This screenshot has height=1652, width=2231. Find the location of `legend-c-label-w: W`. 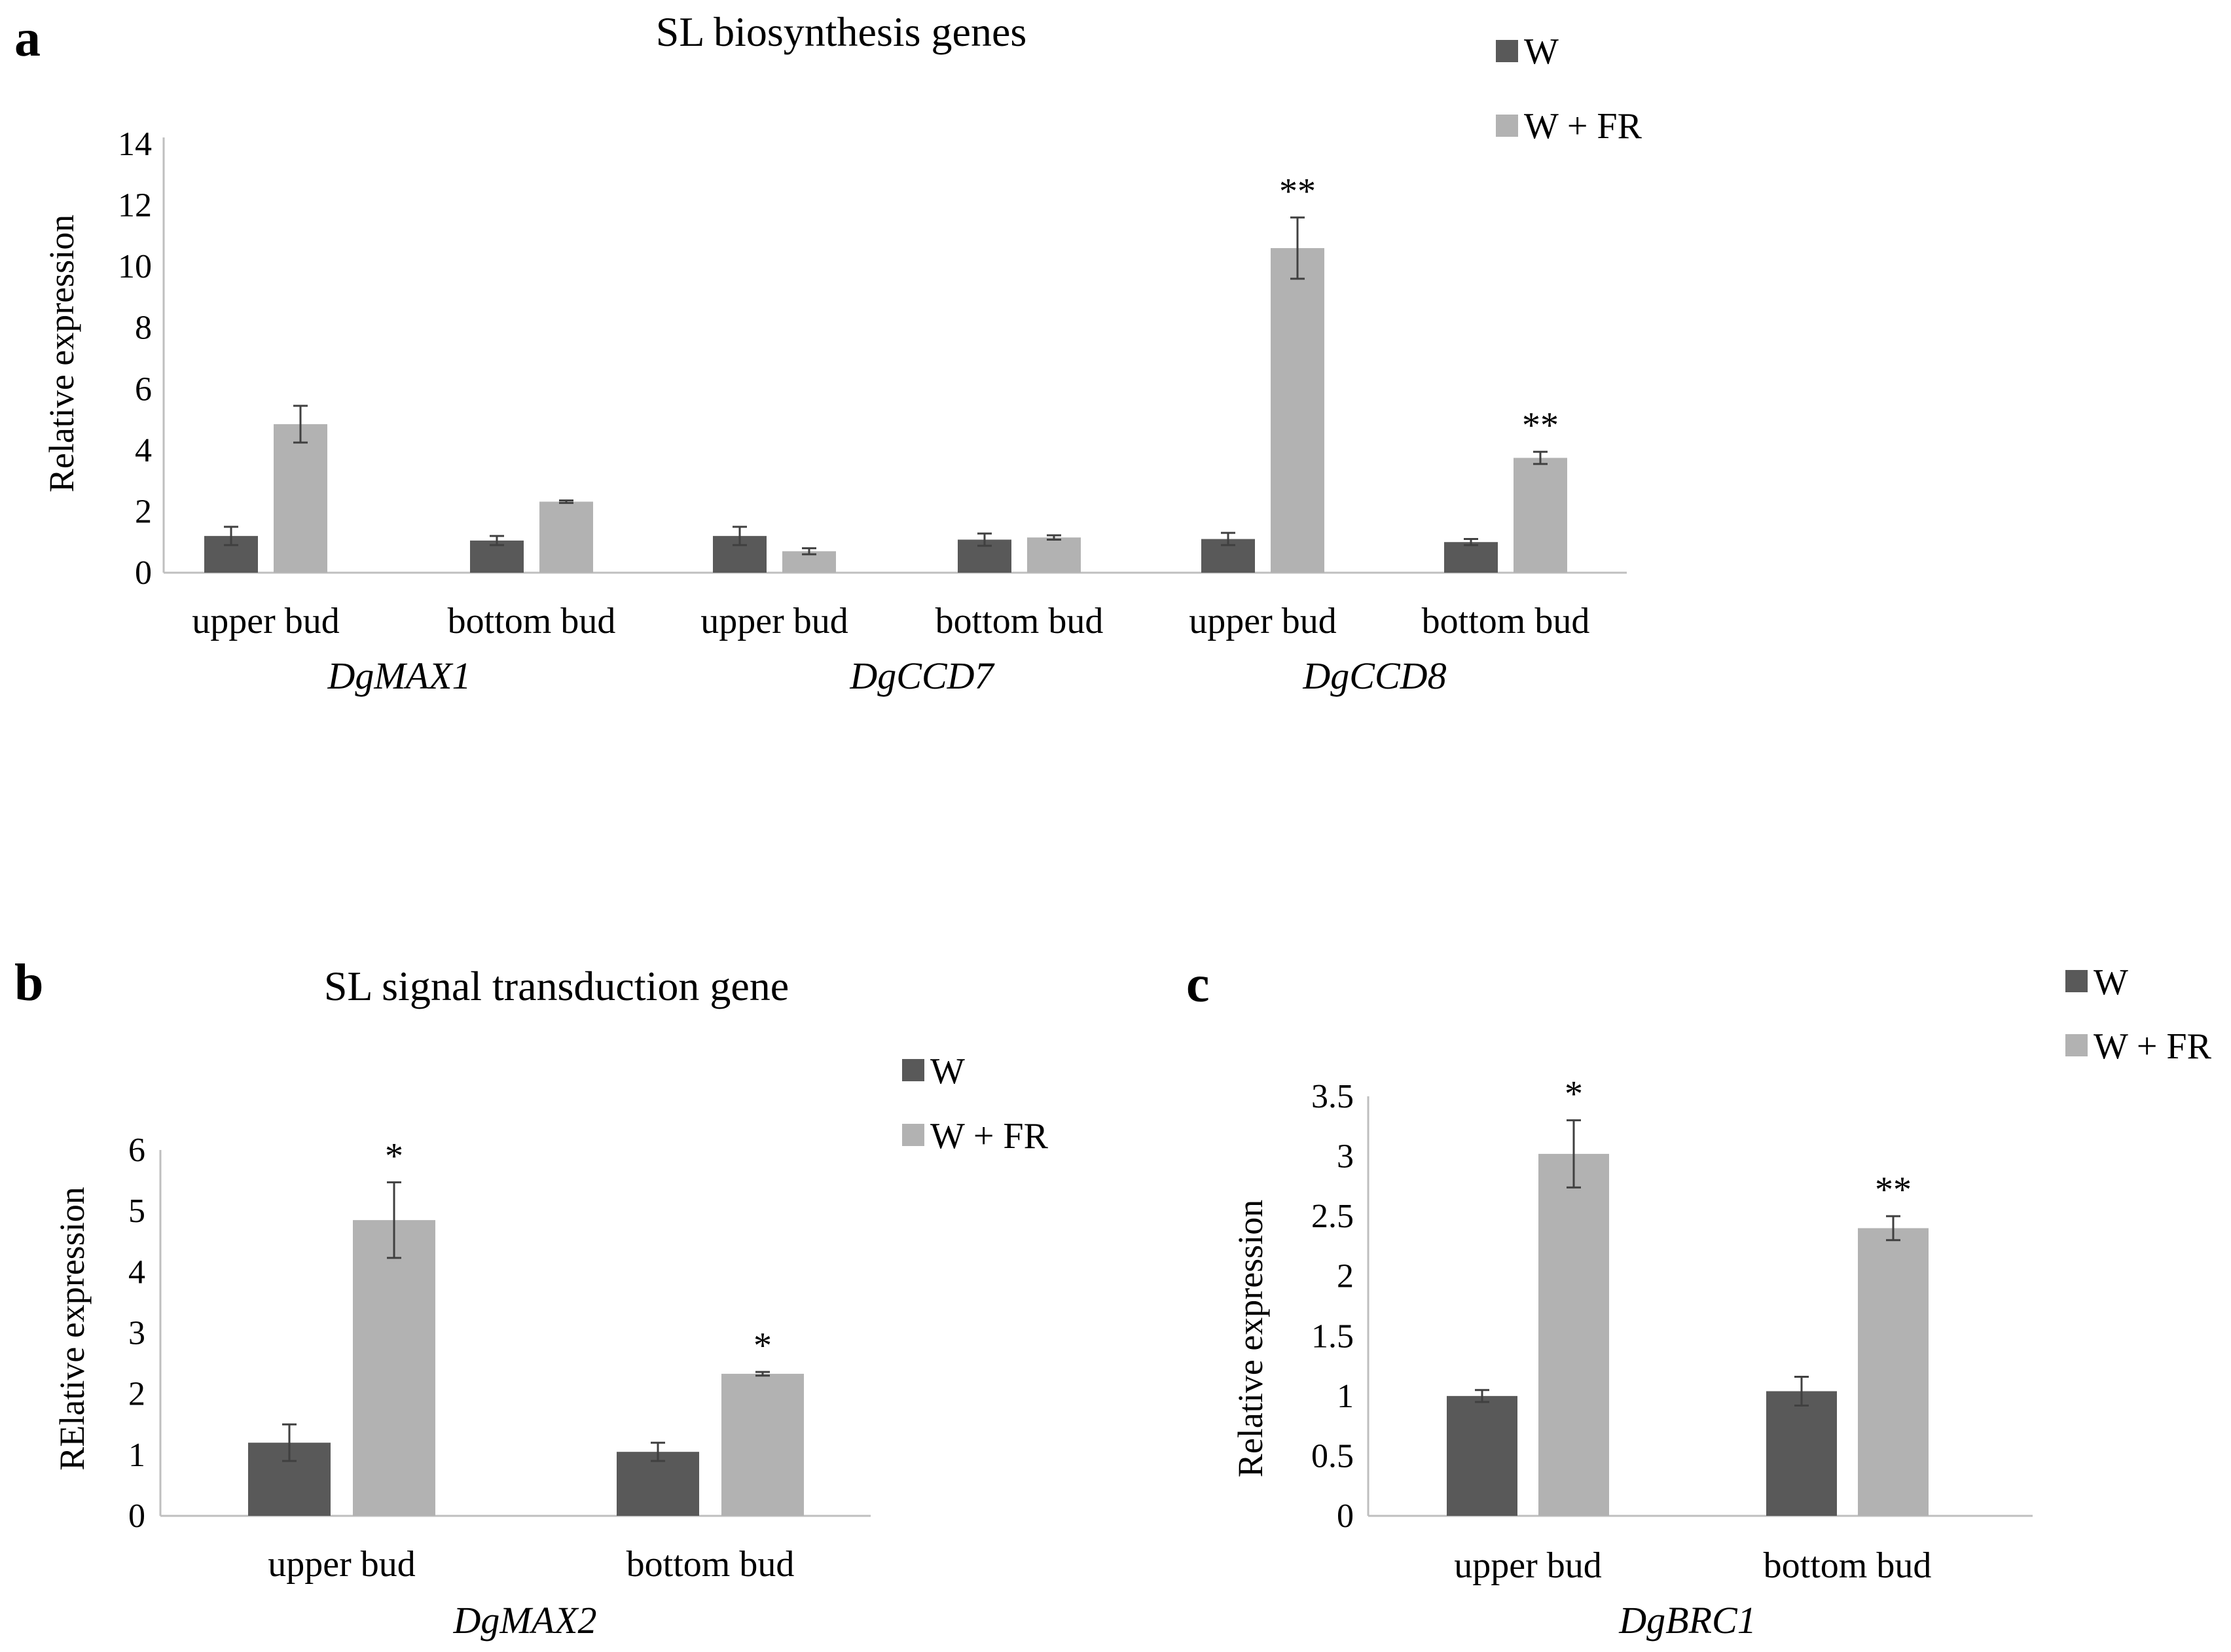

legend-c-label-w: W is located at coordinates (2111, 982).